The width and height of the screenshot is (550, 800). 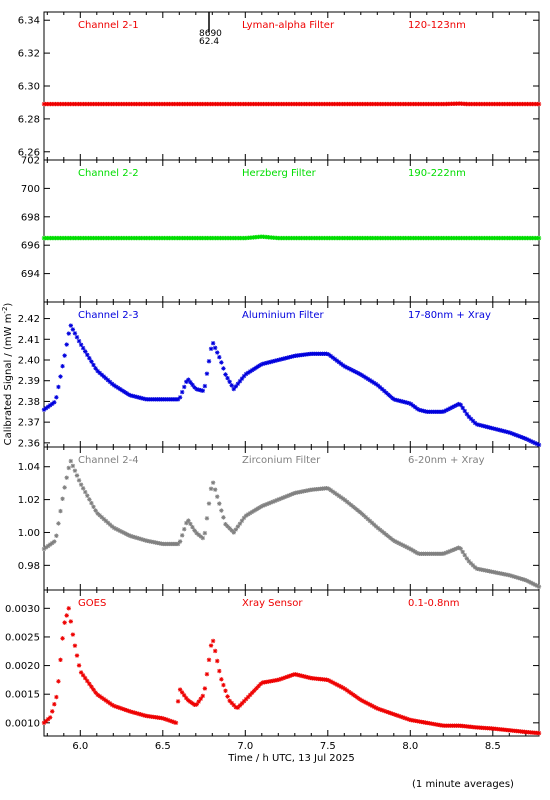 What do you see at coordinates (493, 746) in the screenshot?
I see `x-tick-label: 8.5` at bounding box center [493, 746].